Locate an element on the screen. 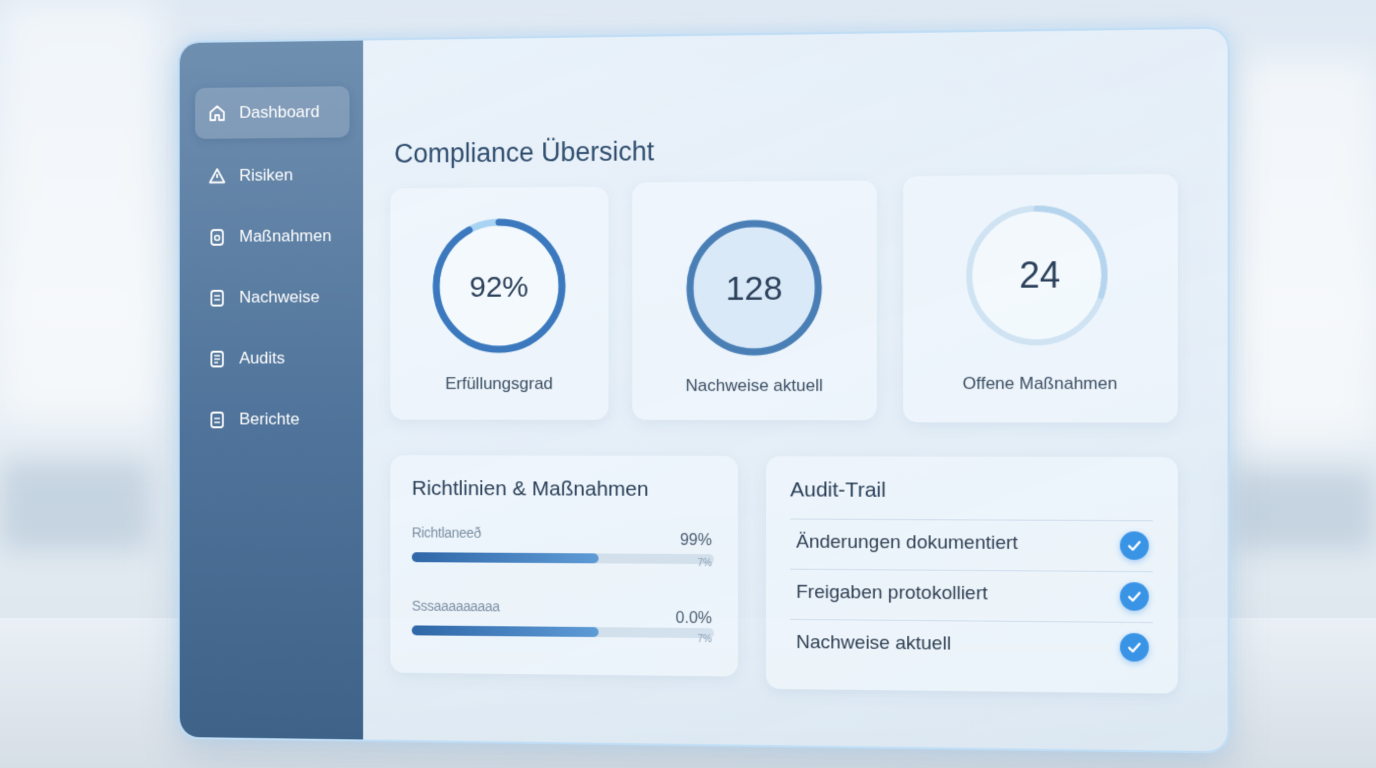 This screenshot has width=1376, height=768. sidebar-item-label: Risiken is located at coordinates (266, 176).